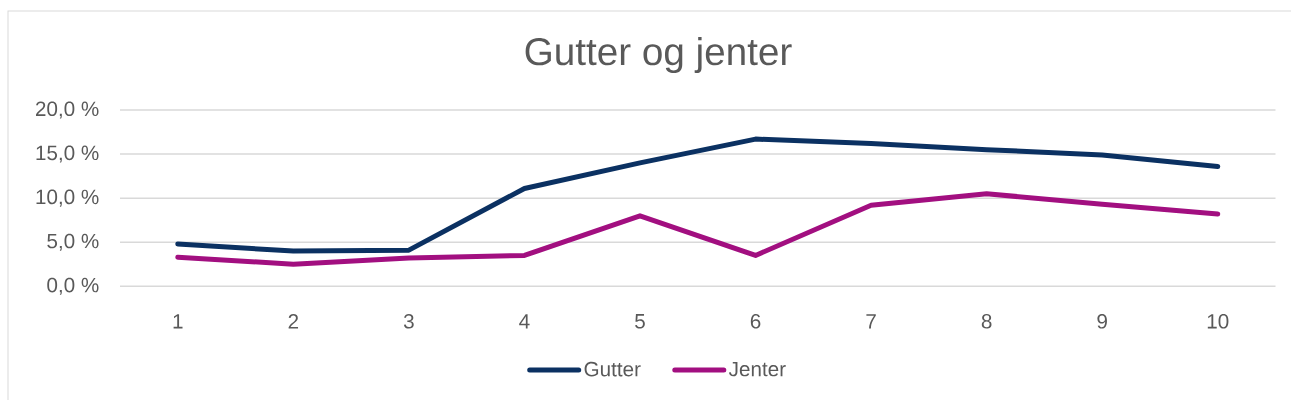 This screenshot has width=1291, height=400. Describe the element at coordinates (612, 369) in the screenshot. I see `legend-label: Gutter` at that location.